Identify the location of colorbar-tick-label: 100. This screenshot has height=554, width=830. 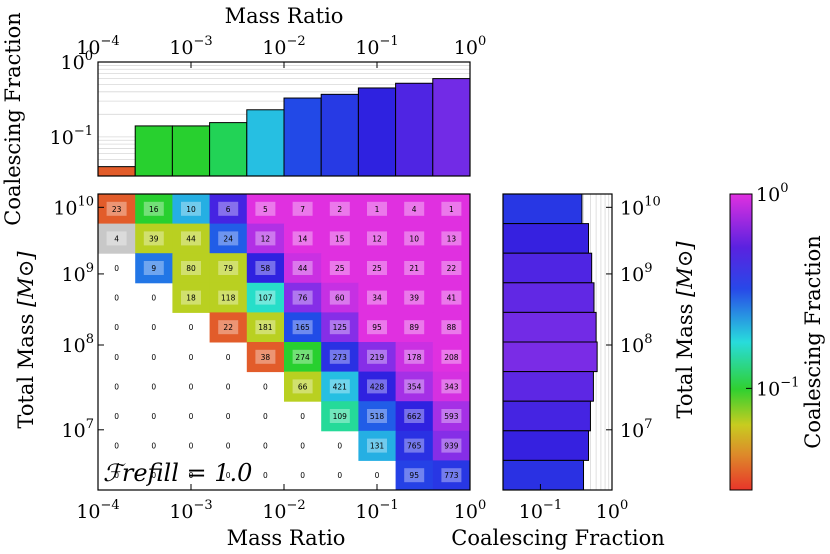
(772, 193).